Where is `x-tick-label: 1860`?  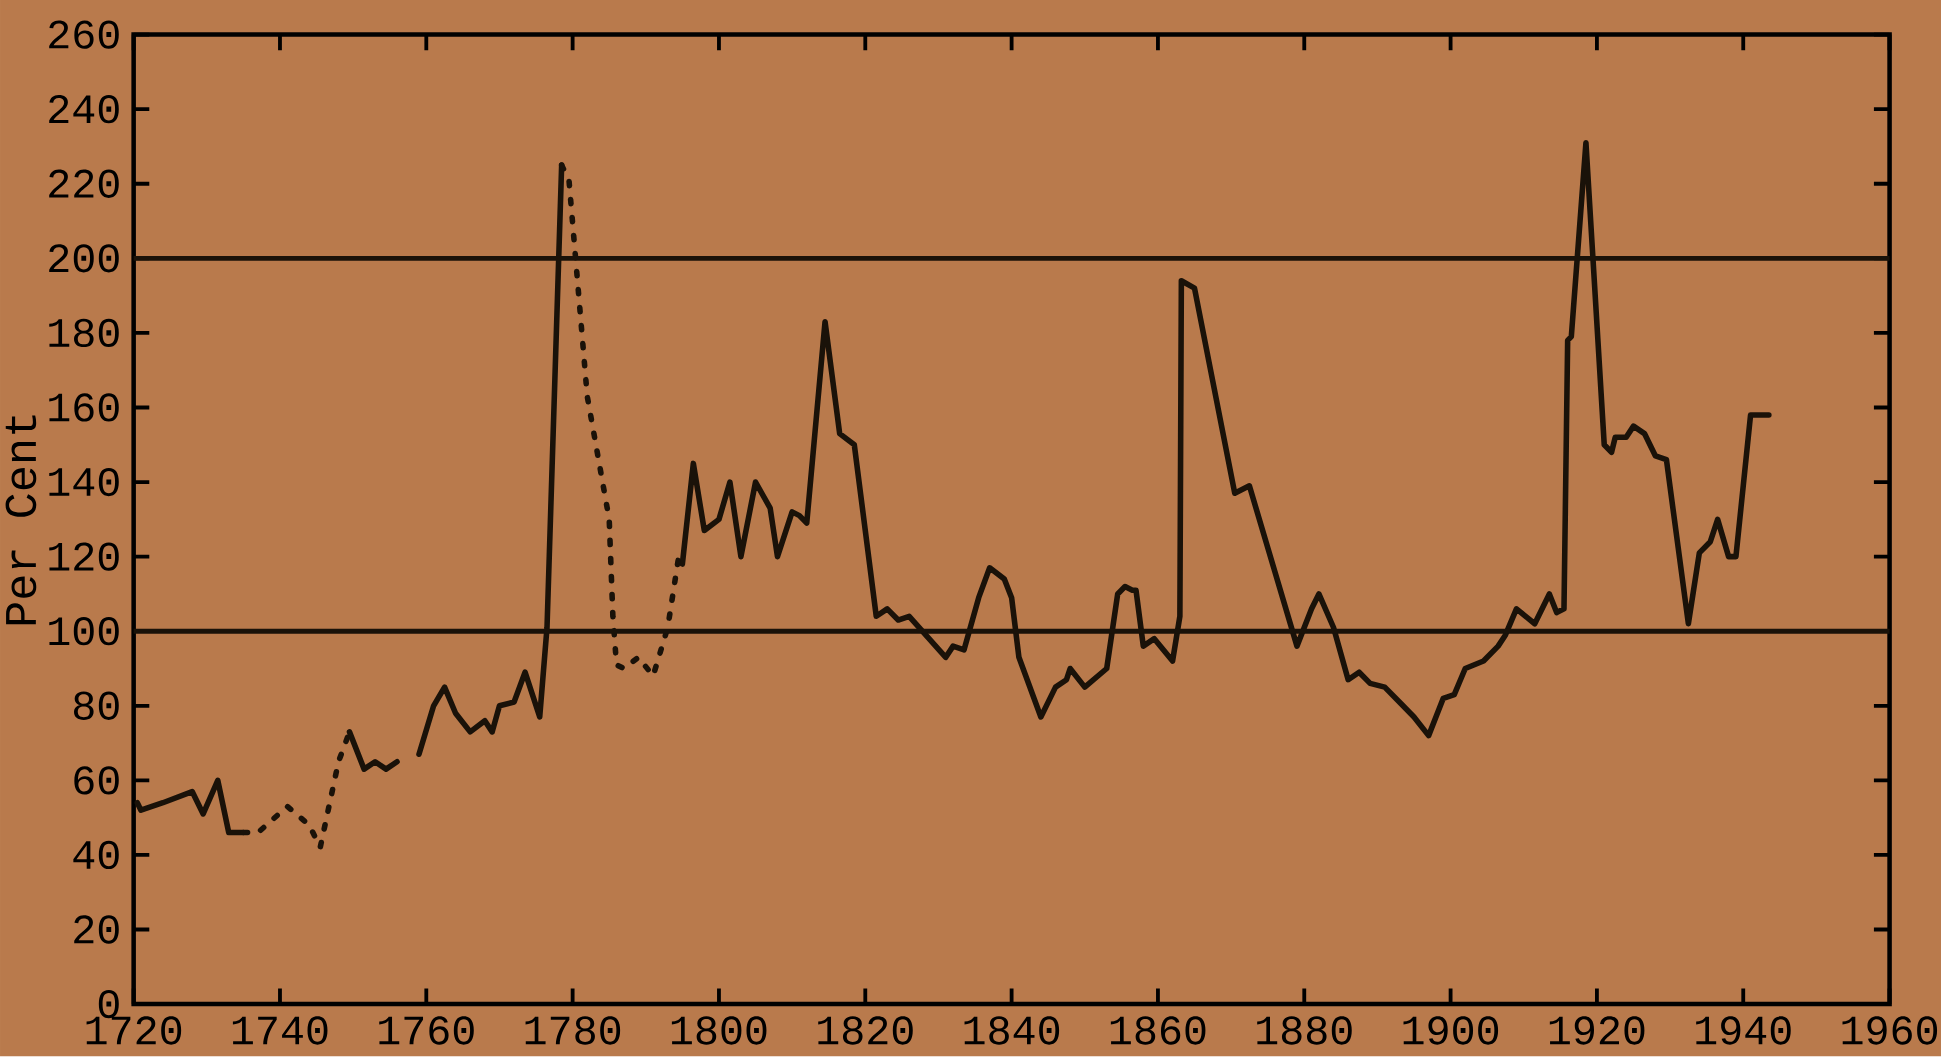
x-tick-label: 1860 is located at coordinates (1158, 1030).